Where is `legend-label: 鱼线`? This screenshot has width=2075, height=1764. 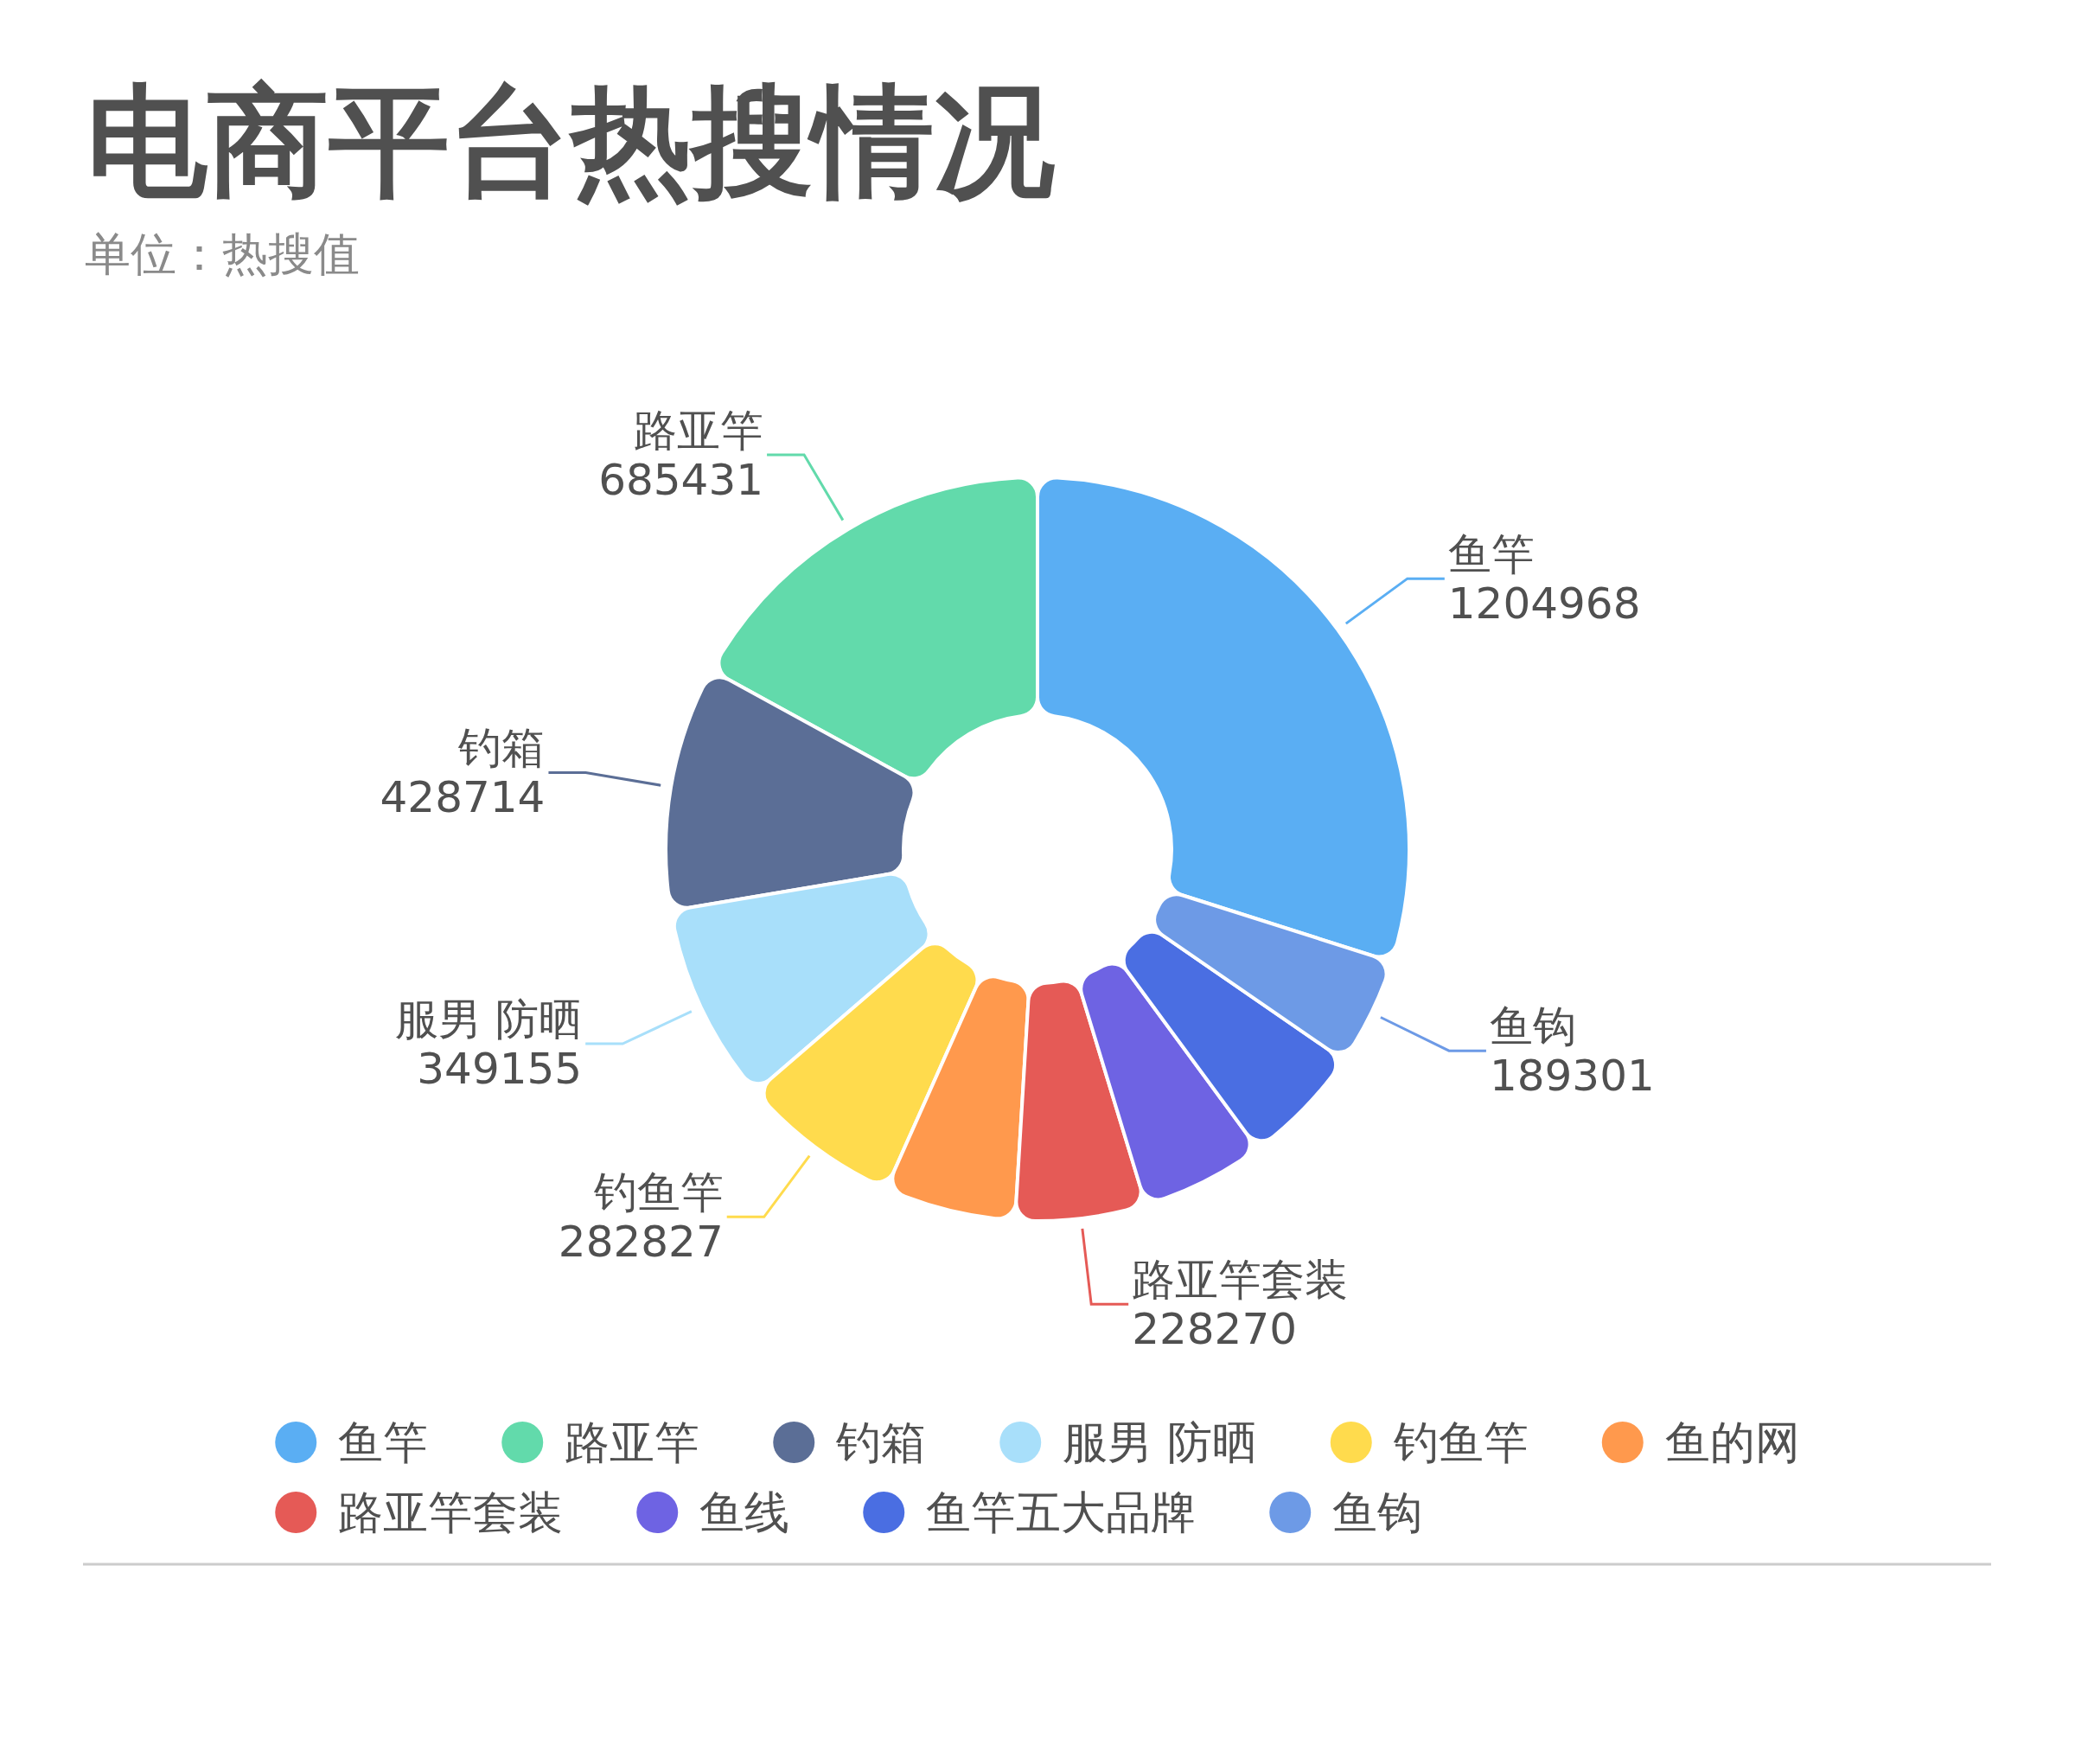 legend-label: 鱼线 is located at coordinates (744, 1512).